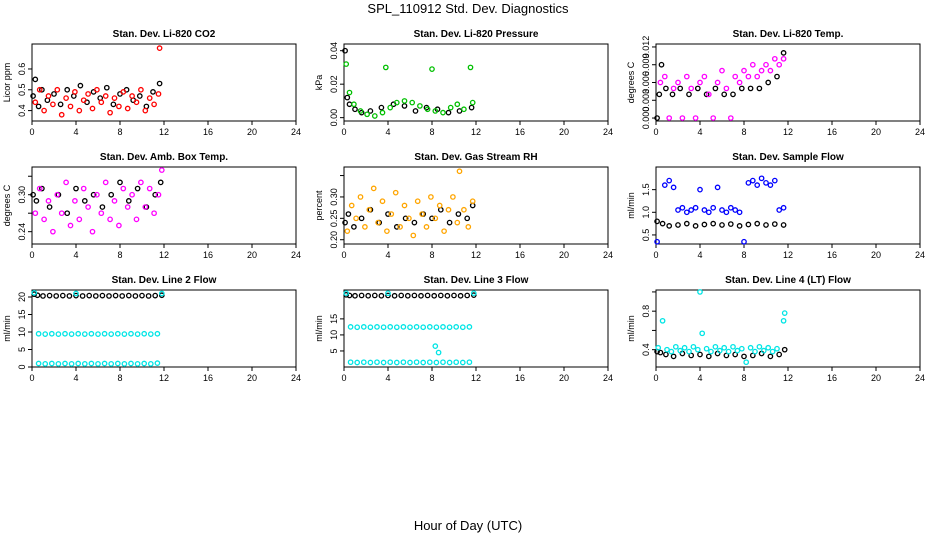 The width and height of the screenshot is (936, 540). I want to click on y-tick-label: 1.0, so click(646, 212).